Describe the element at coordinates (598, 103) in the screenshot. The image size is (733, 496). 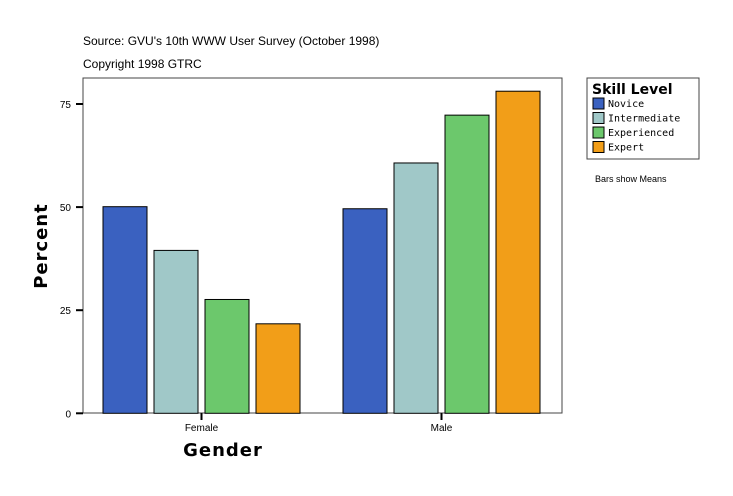
I see `legend-swatch-novice` at that location.